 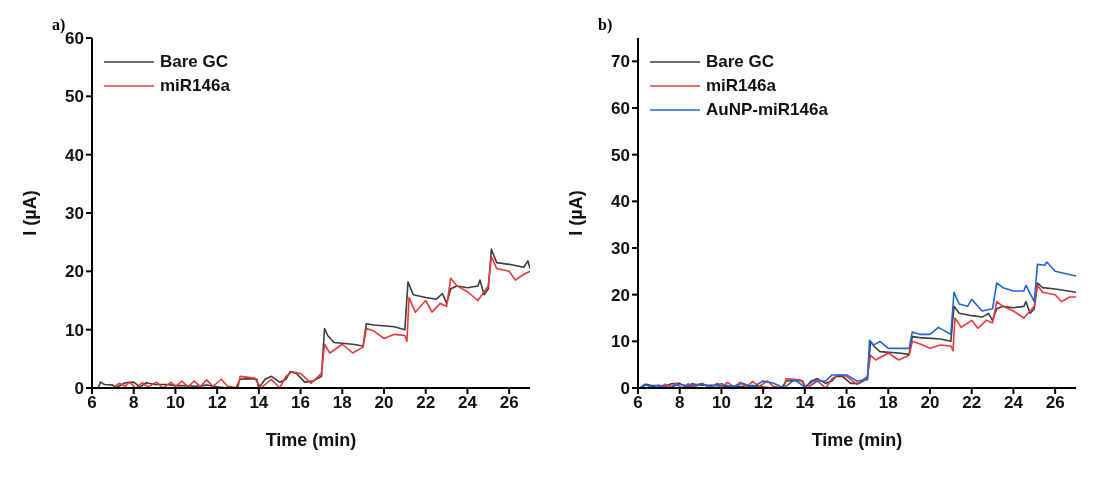 I want to click on legend-label: AuNP-miR146a, so click(x=767, y=110).